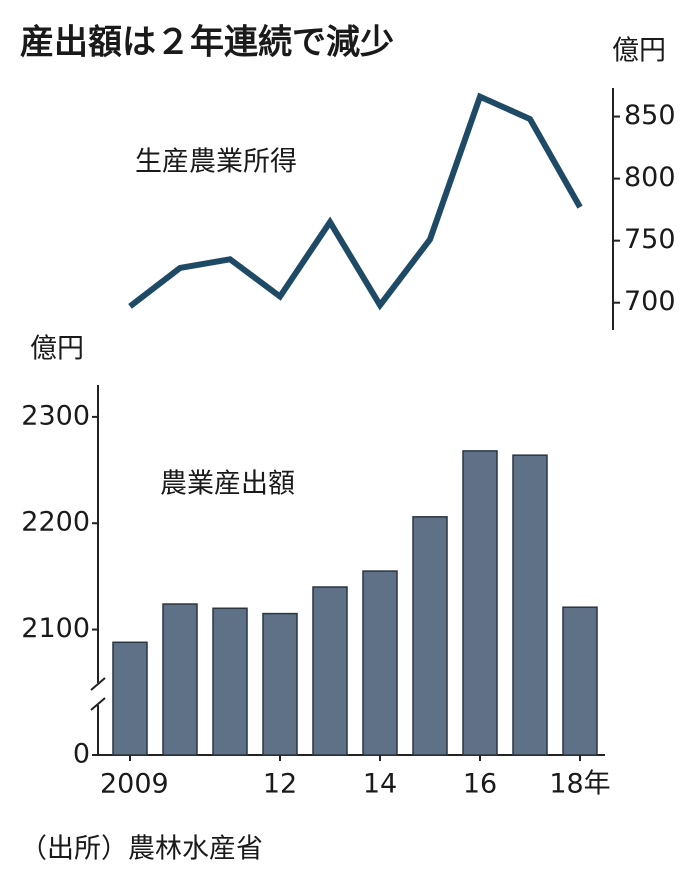 The image size is (698, 882). Describe the element at coordinates (650, 239) in the screenshot. I see `y-tick-label: 750` at that location.